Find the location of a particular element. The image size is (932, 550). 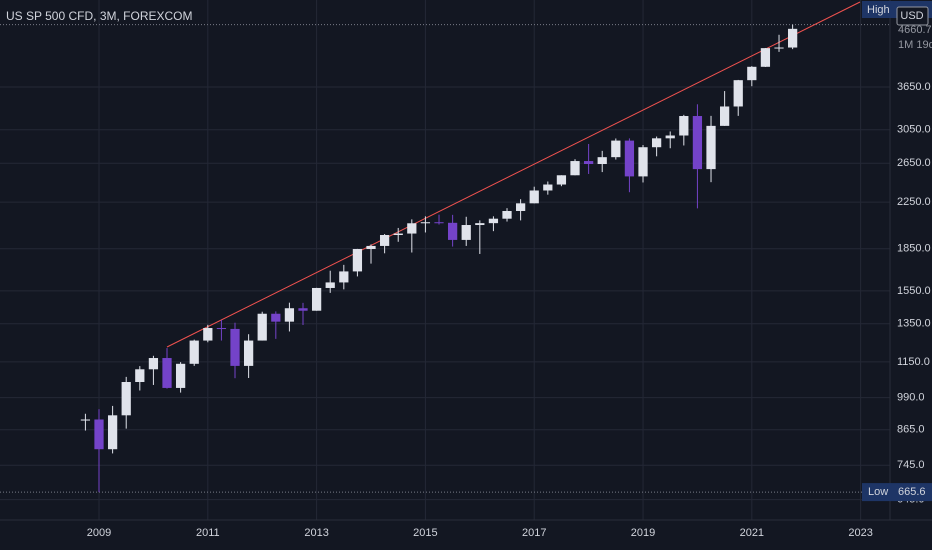

low-value: 665.6 is located at coordinates (912, 492).